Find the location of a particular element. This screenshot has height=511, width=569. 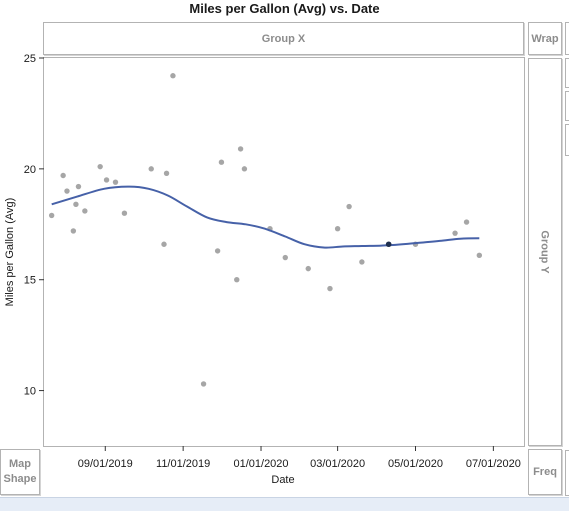

y-axis-label: Miles per Gallon (Avg) is located at coordinates (10, 252).